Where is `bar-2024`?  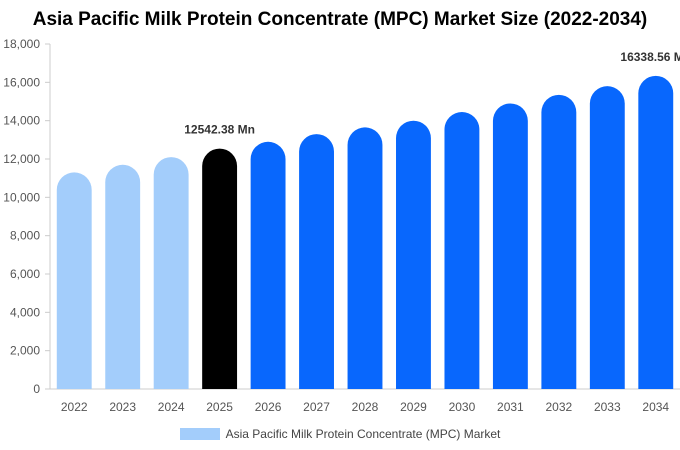
bar-2024 is located at coordinates (171, 273).